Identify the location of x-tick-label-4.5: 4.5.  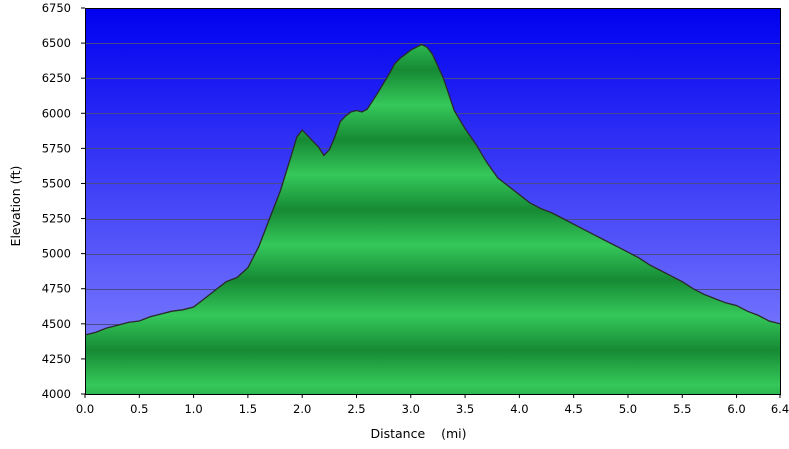
(574, 409).